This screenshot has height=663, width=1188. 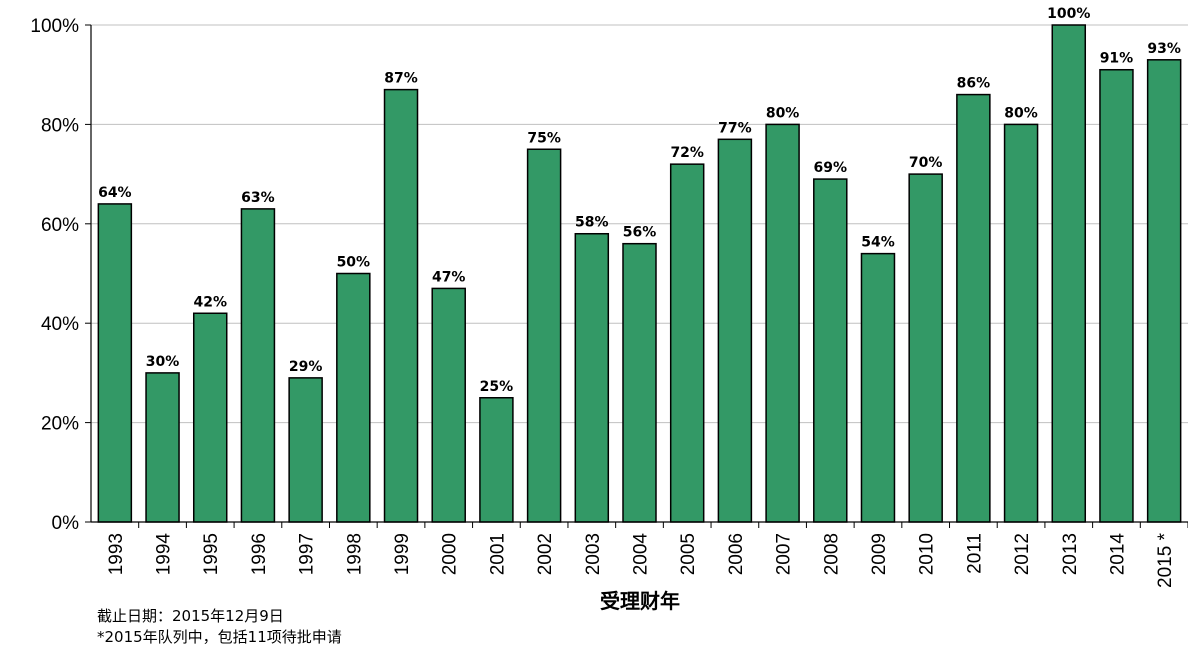 I want to click on x-tick-label: 2001, so click(x=497, y=554).